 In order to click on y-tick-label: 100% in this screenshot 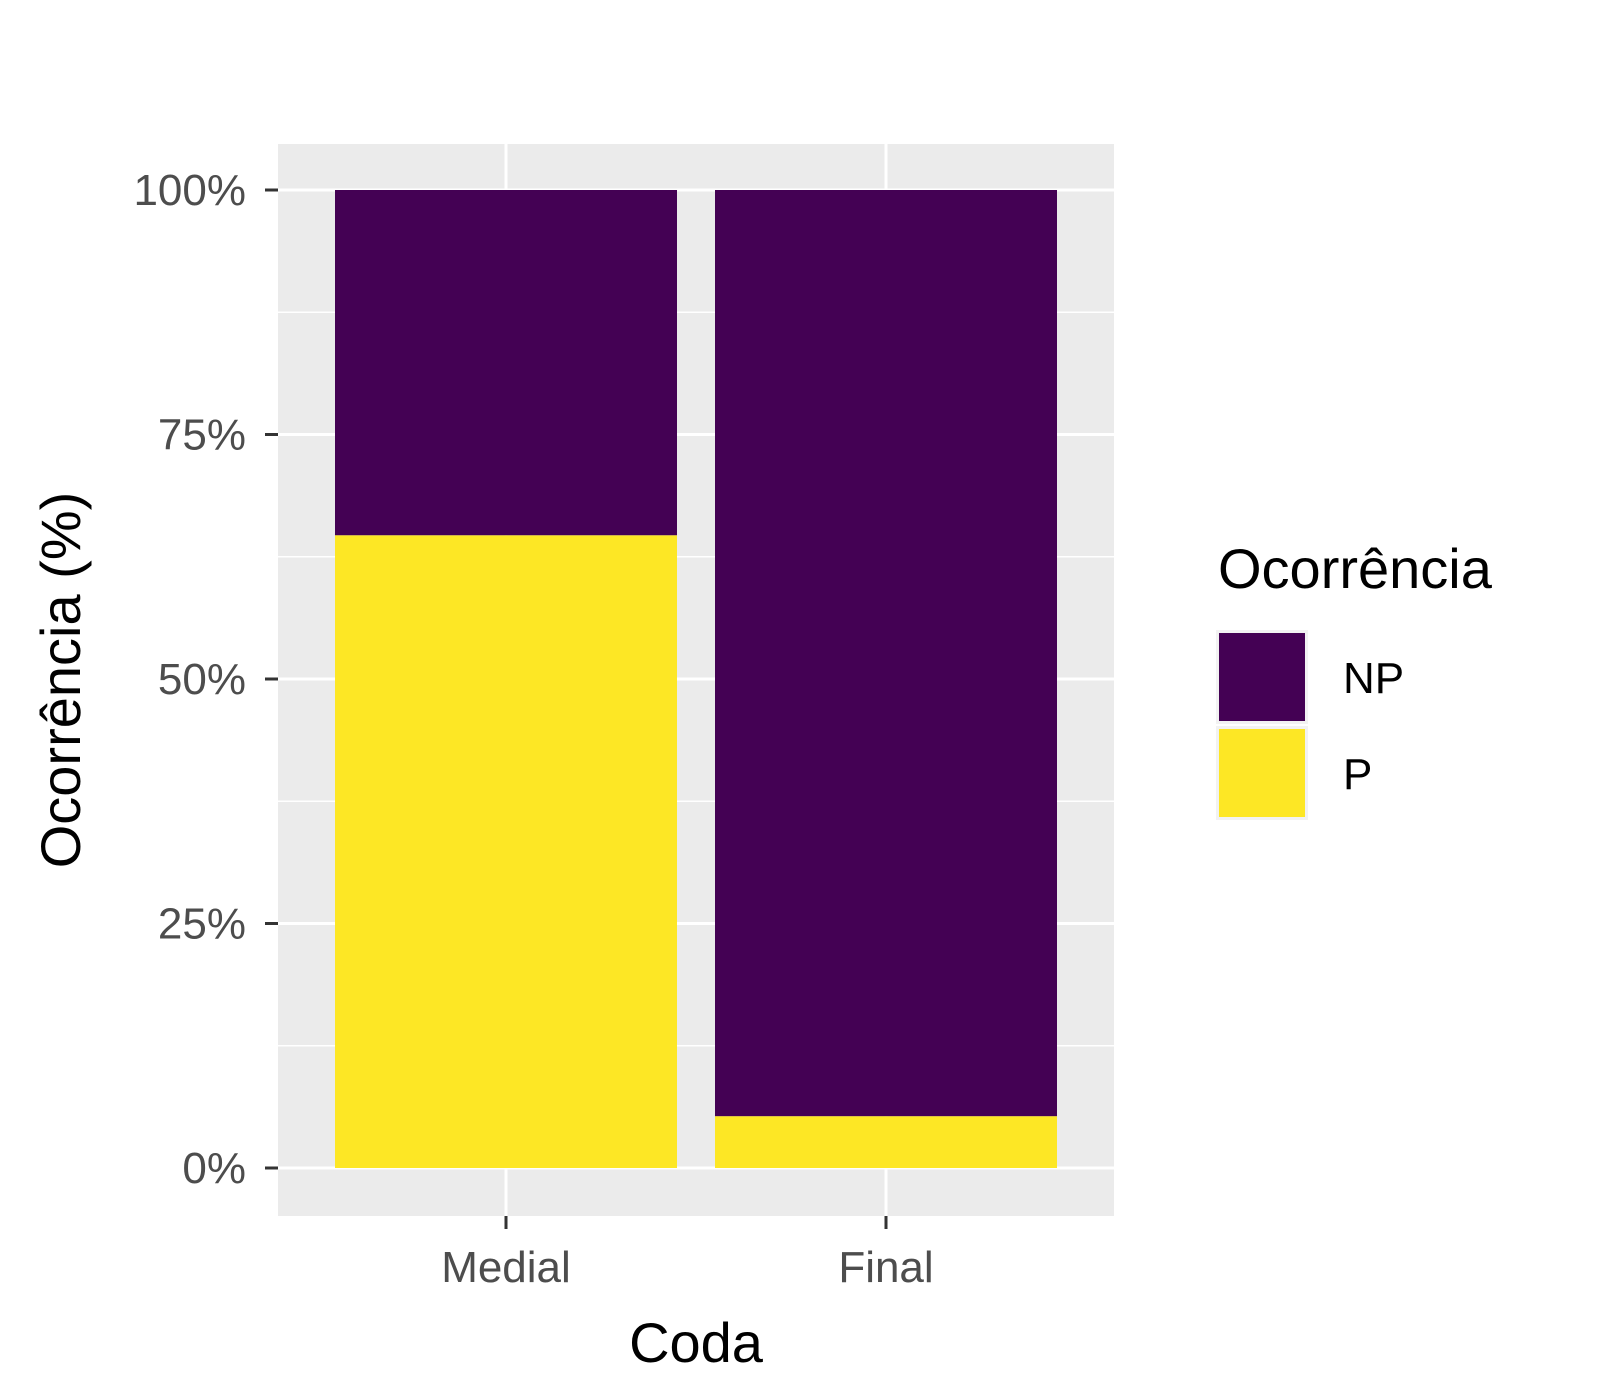, I will do `click(189, 190)`.